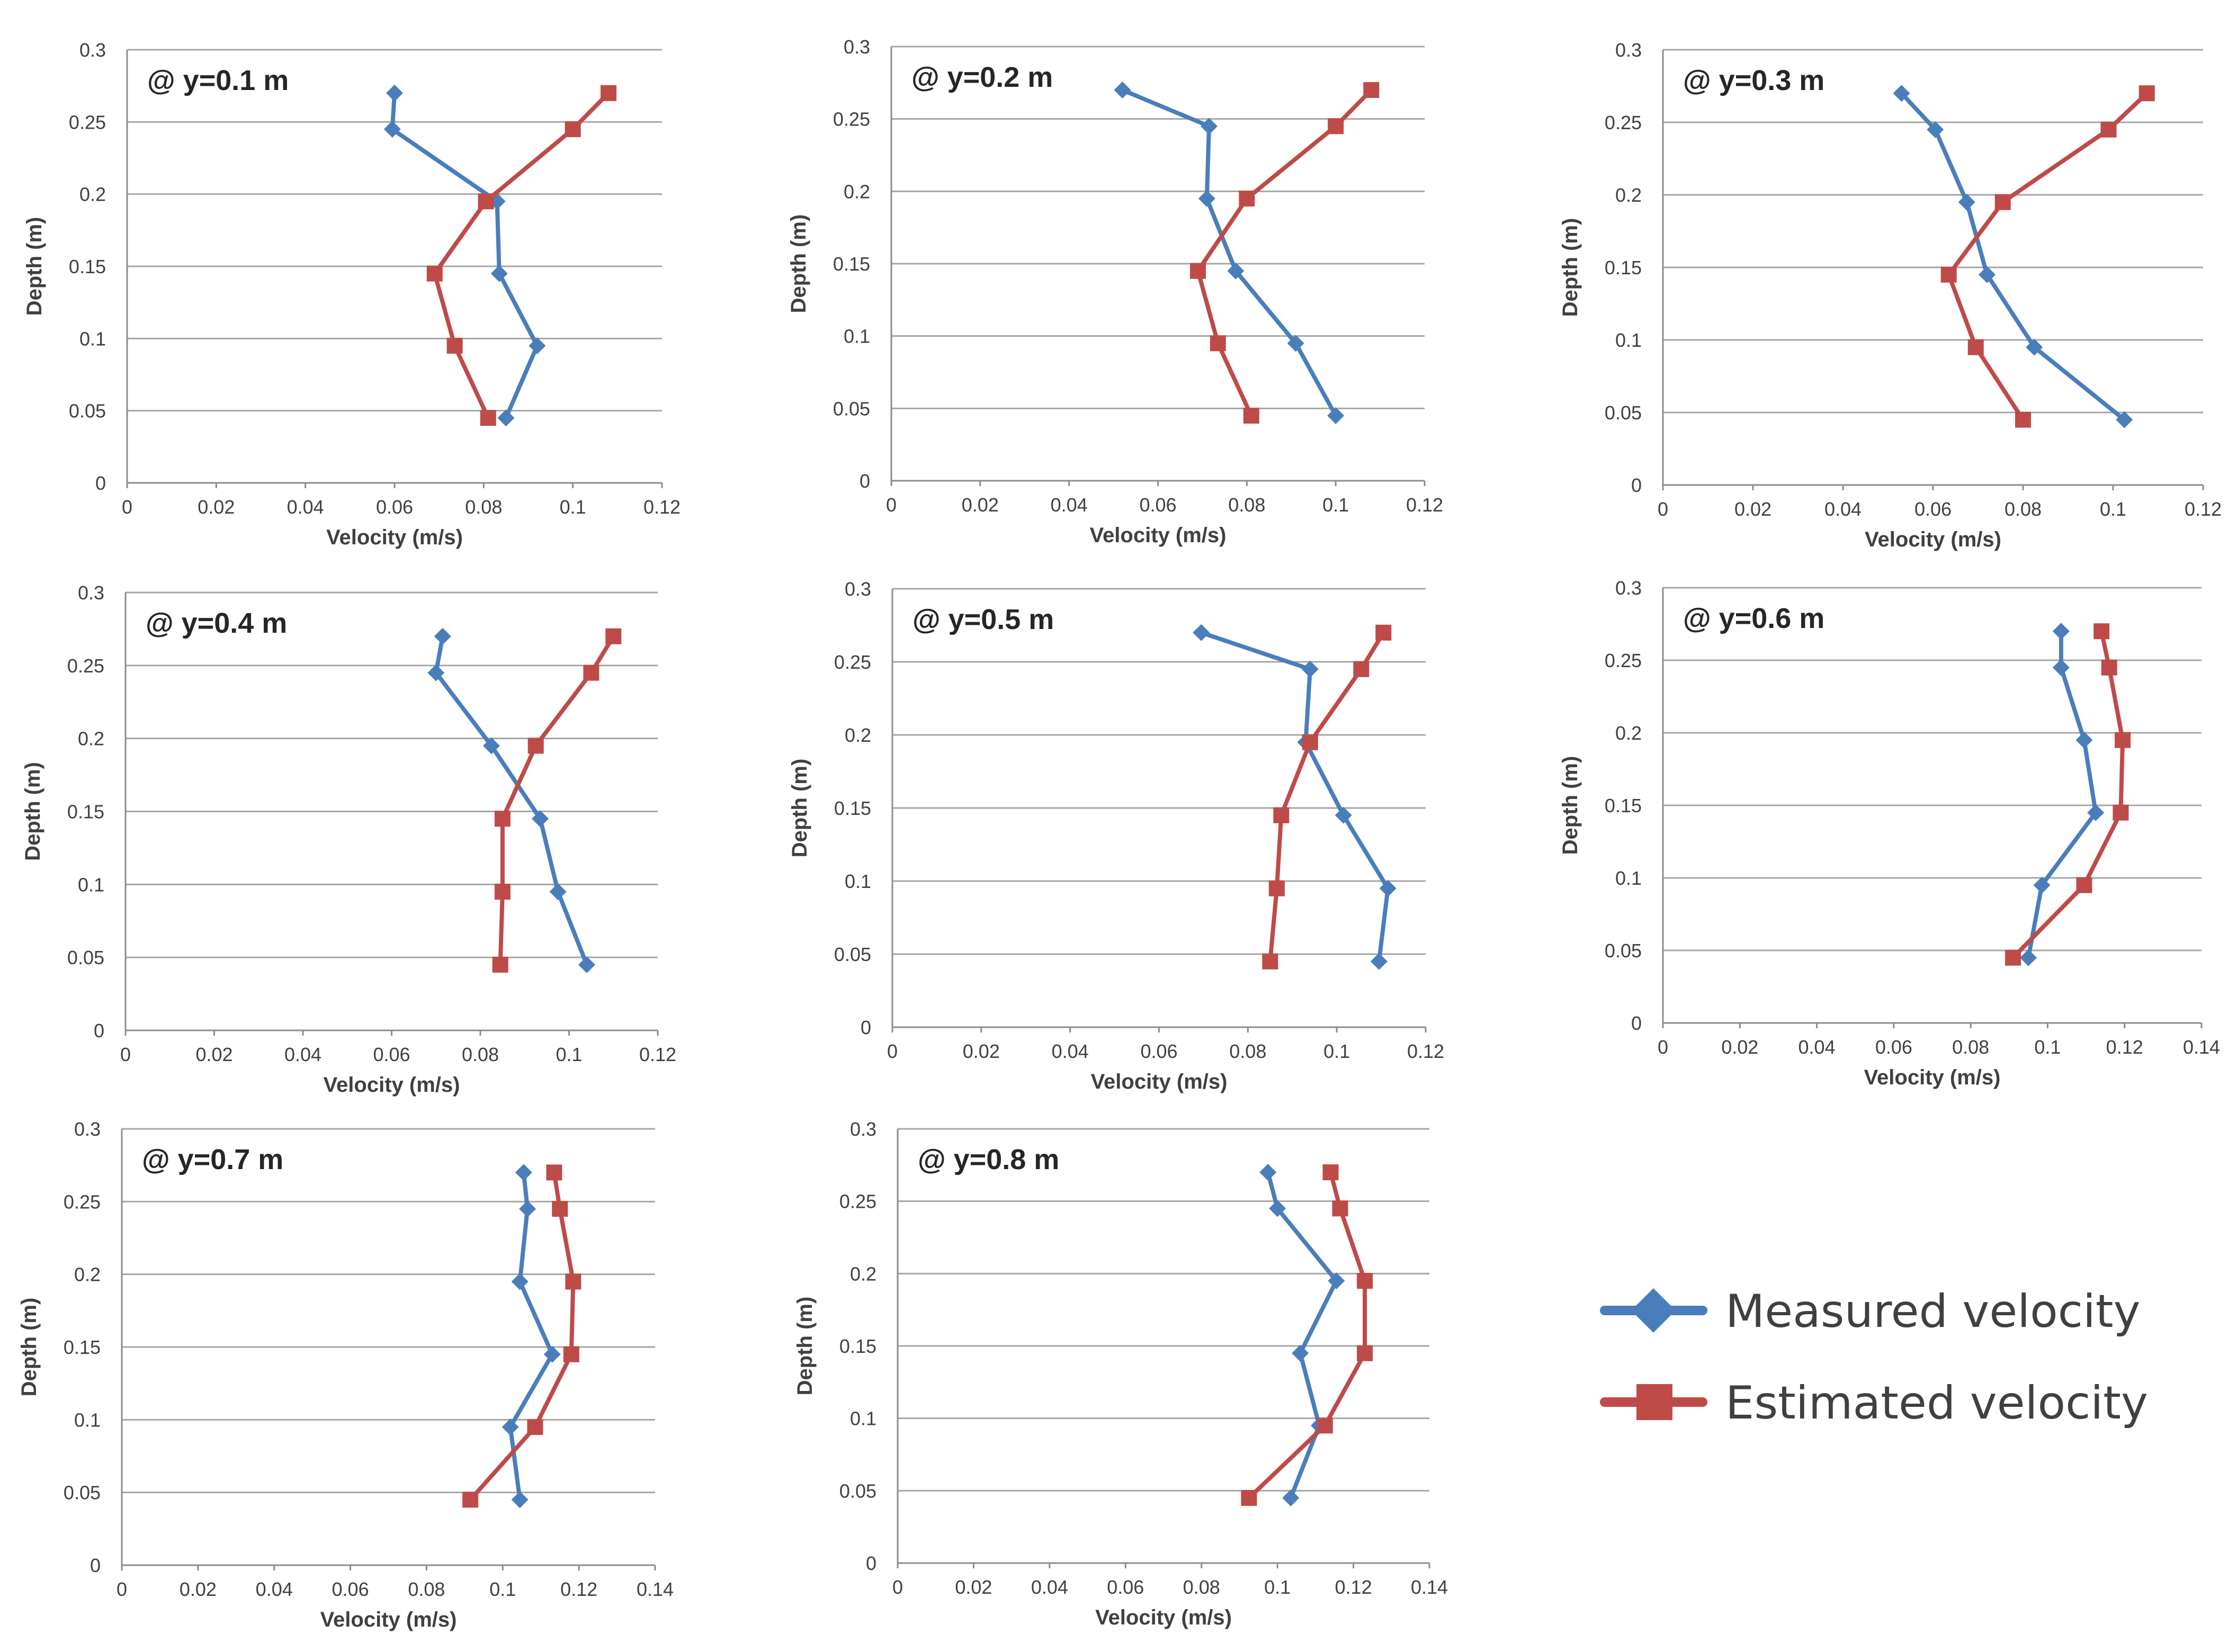 Image resolution: width=2237 pixels, height=1652 pixels. What do you see at coordinates (212, 1159) in the screenshot?
I see `panel-title: @ y=0.7 m` at bounding box center [212, 1159].